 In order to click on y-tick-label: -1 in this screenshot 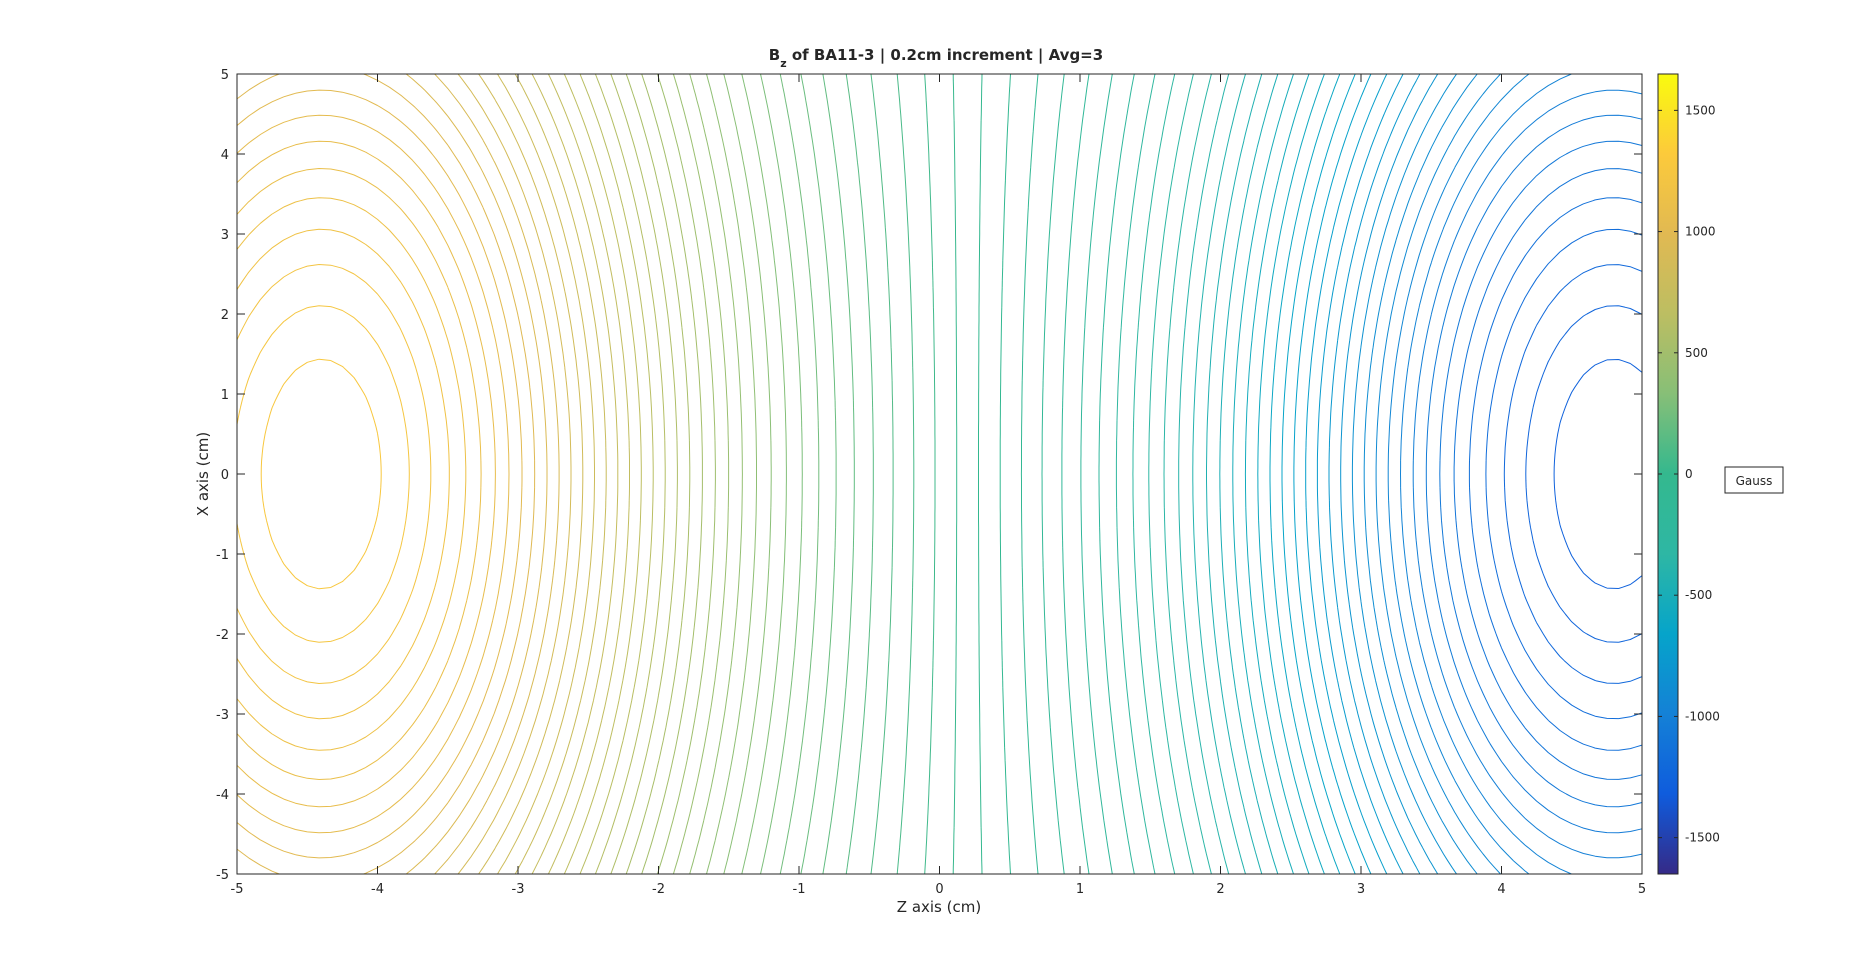, I will do `click(222, 555)`.